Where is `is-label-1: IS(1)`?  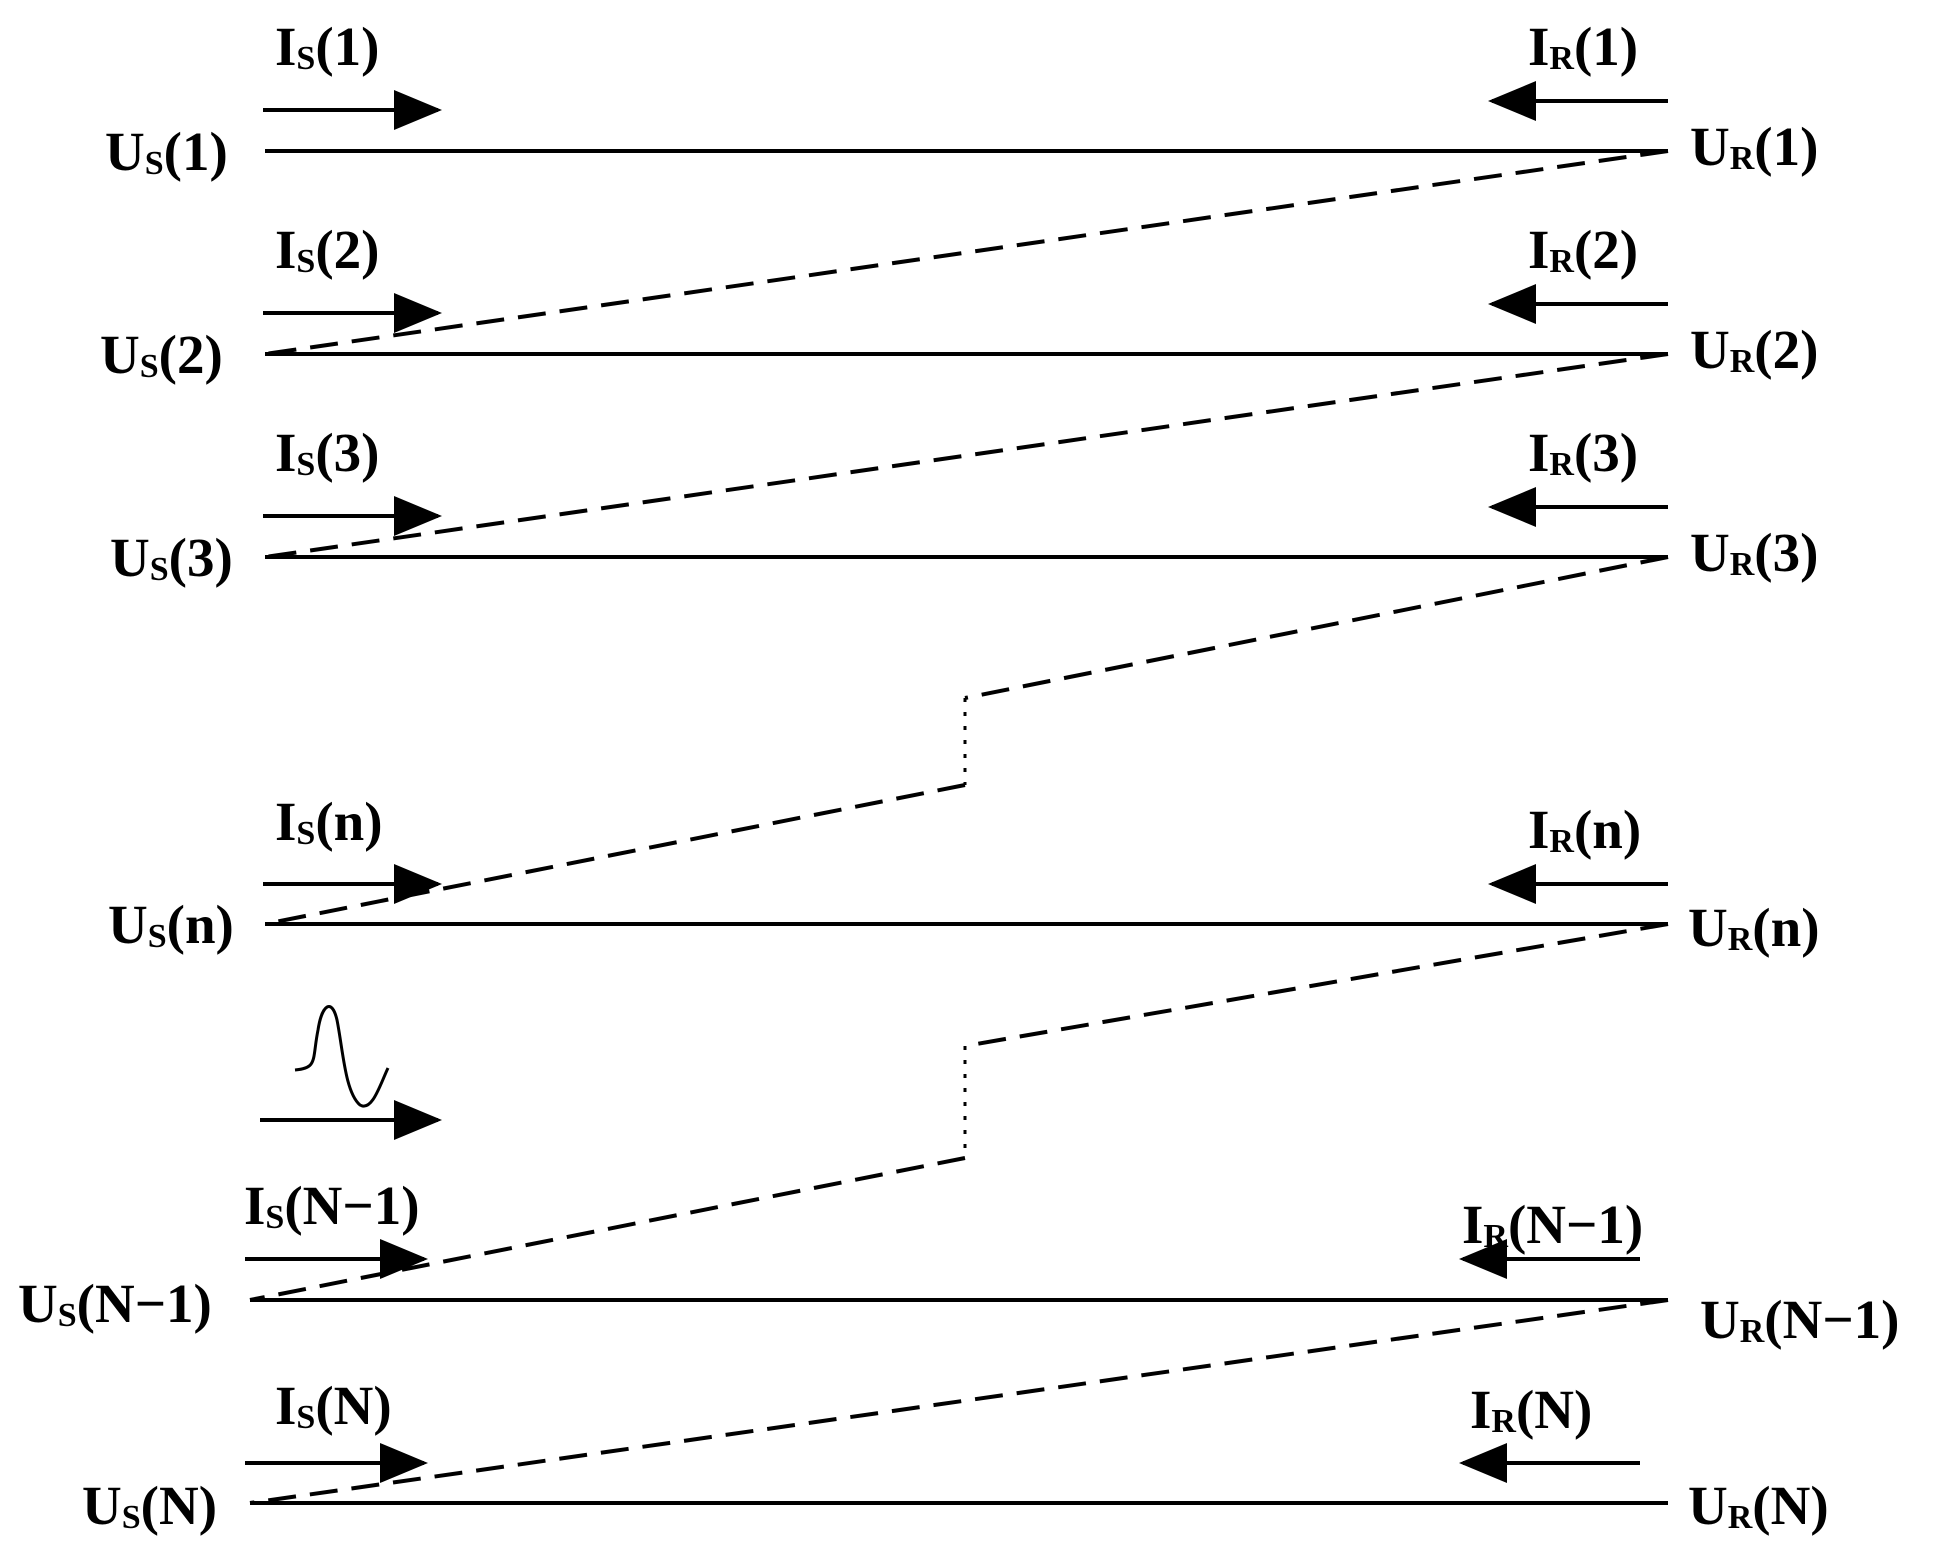 is-label-1: IS(1) is located at coordinates (327, 46).